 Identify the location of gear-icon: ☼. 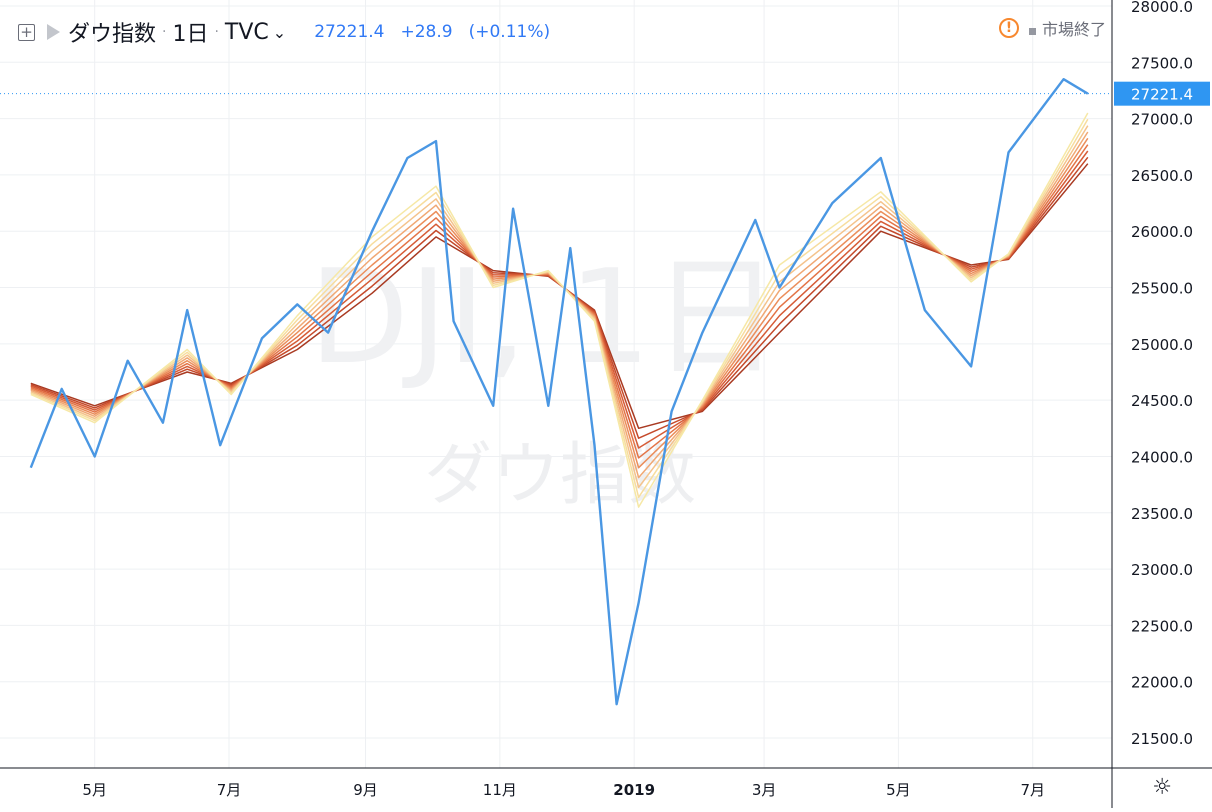
(1162, 787).